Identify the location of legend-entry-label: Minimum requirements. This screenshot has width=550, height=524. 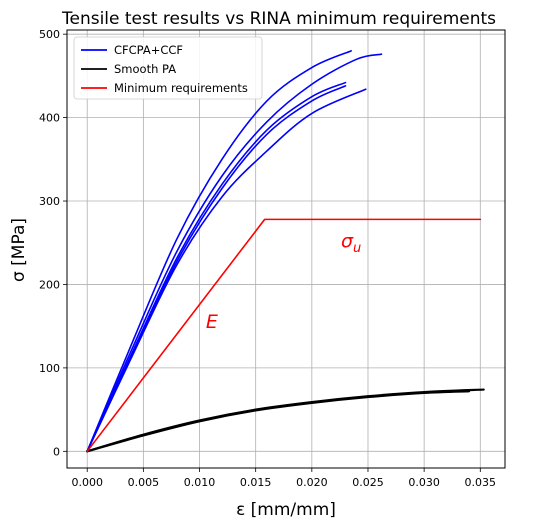
(181, 88).